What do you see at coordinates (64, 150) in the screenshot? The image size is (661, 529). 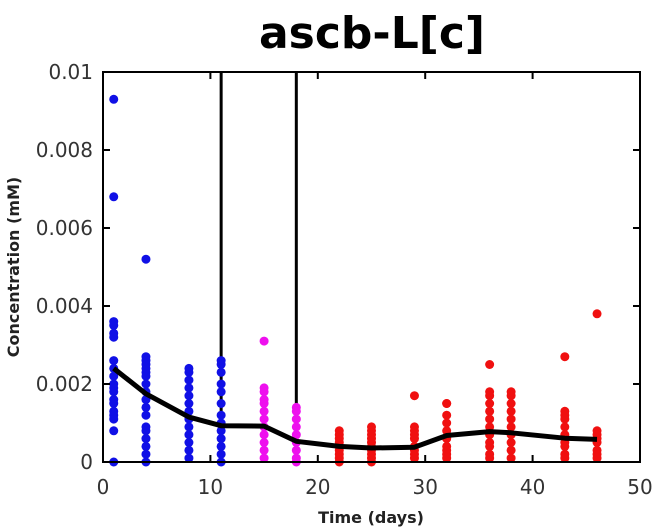 I see `y-tick-label: 0.008` at bounding box center [64, 150].